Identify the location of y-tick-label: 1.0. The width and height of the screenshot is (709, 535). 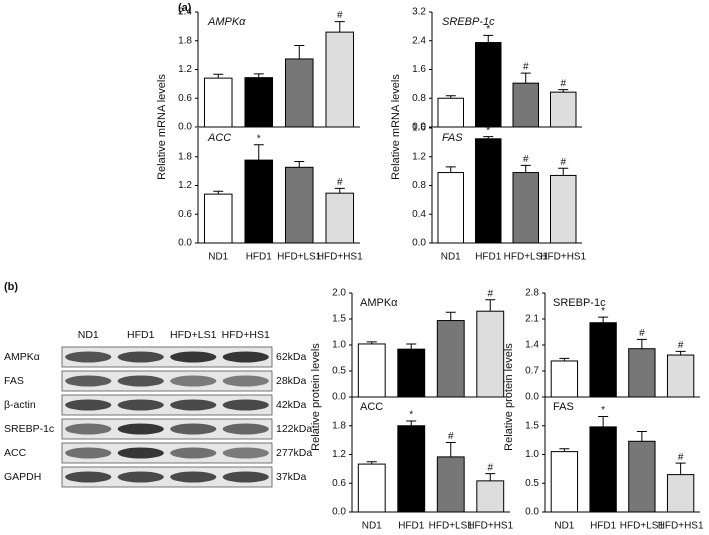
(532, 454).